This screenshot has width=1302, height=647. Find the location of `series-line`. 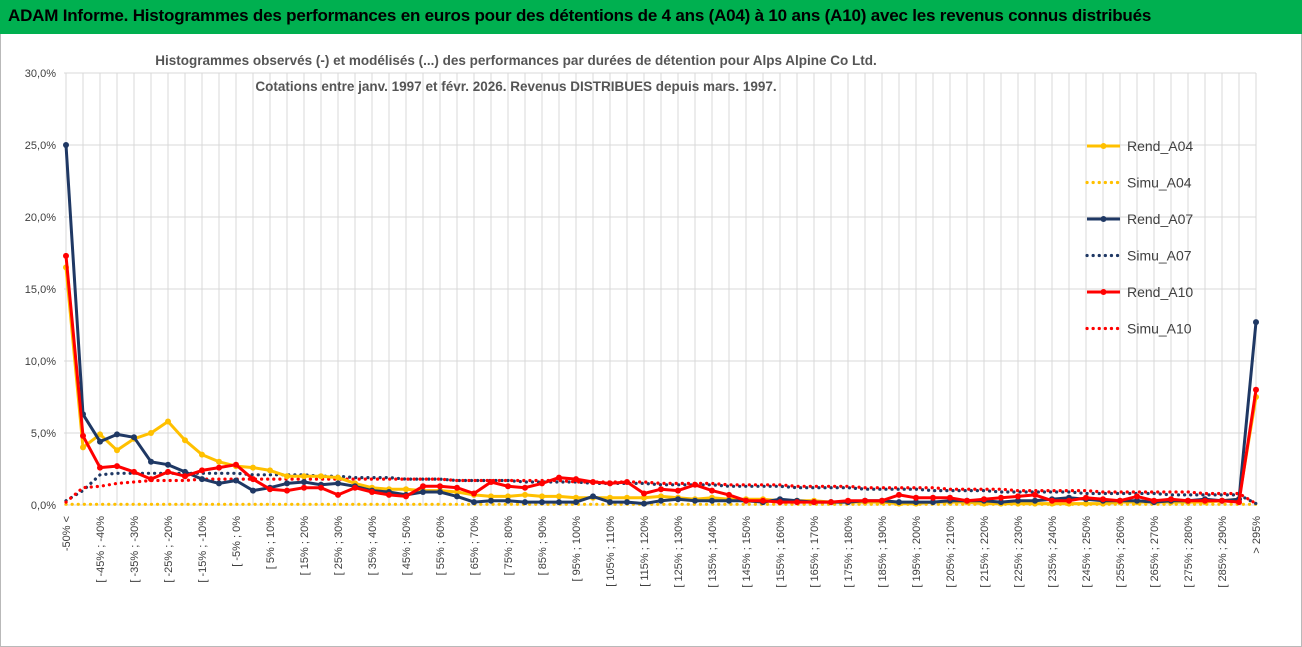

series-line is located at coordinates (661, 488).